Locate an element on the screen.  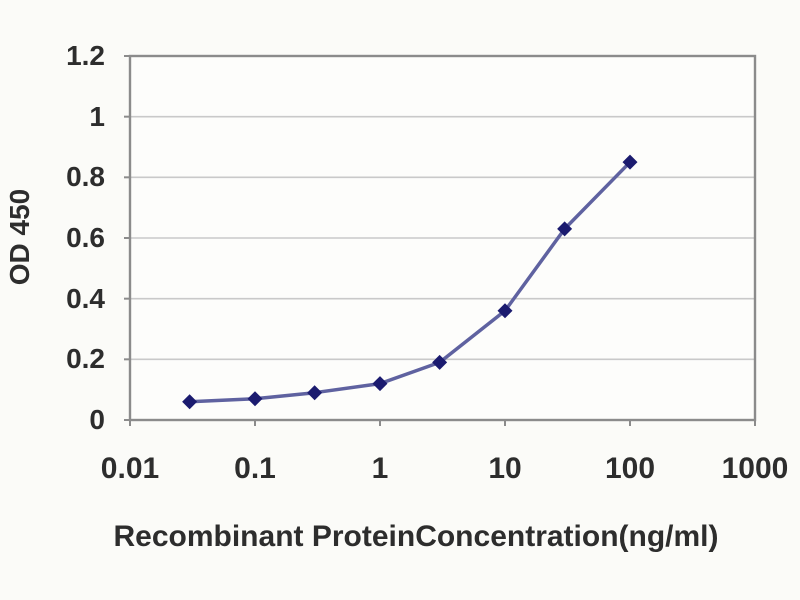
y-tick-label: 1.2 is located at coordinates (85, 55).